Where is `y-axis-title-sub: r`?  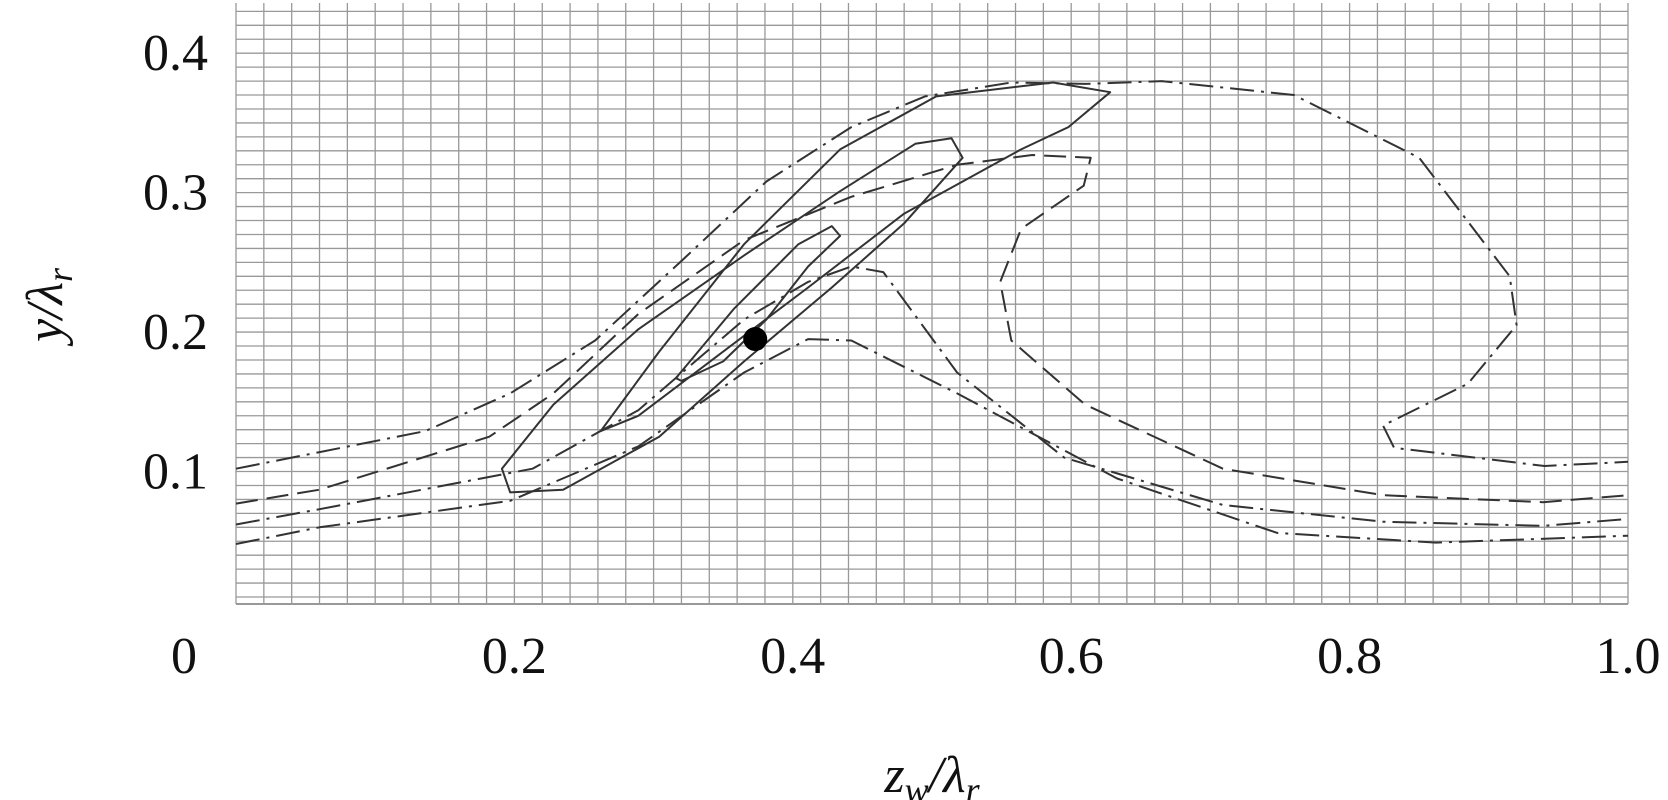
y-axis-title-sub: r is located at coordinates (60, 274).